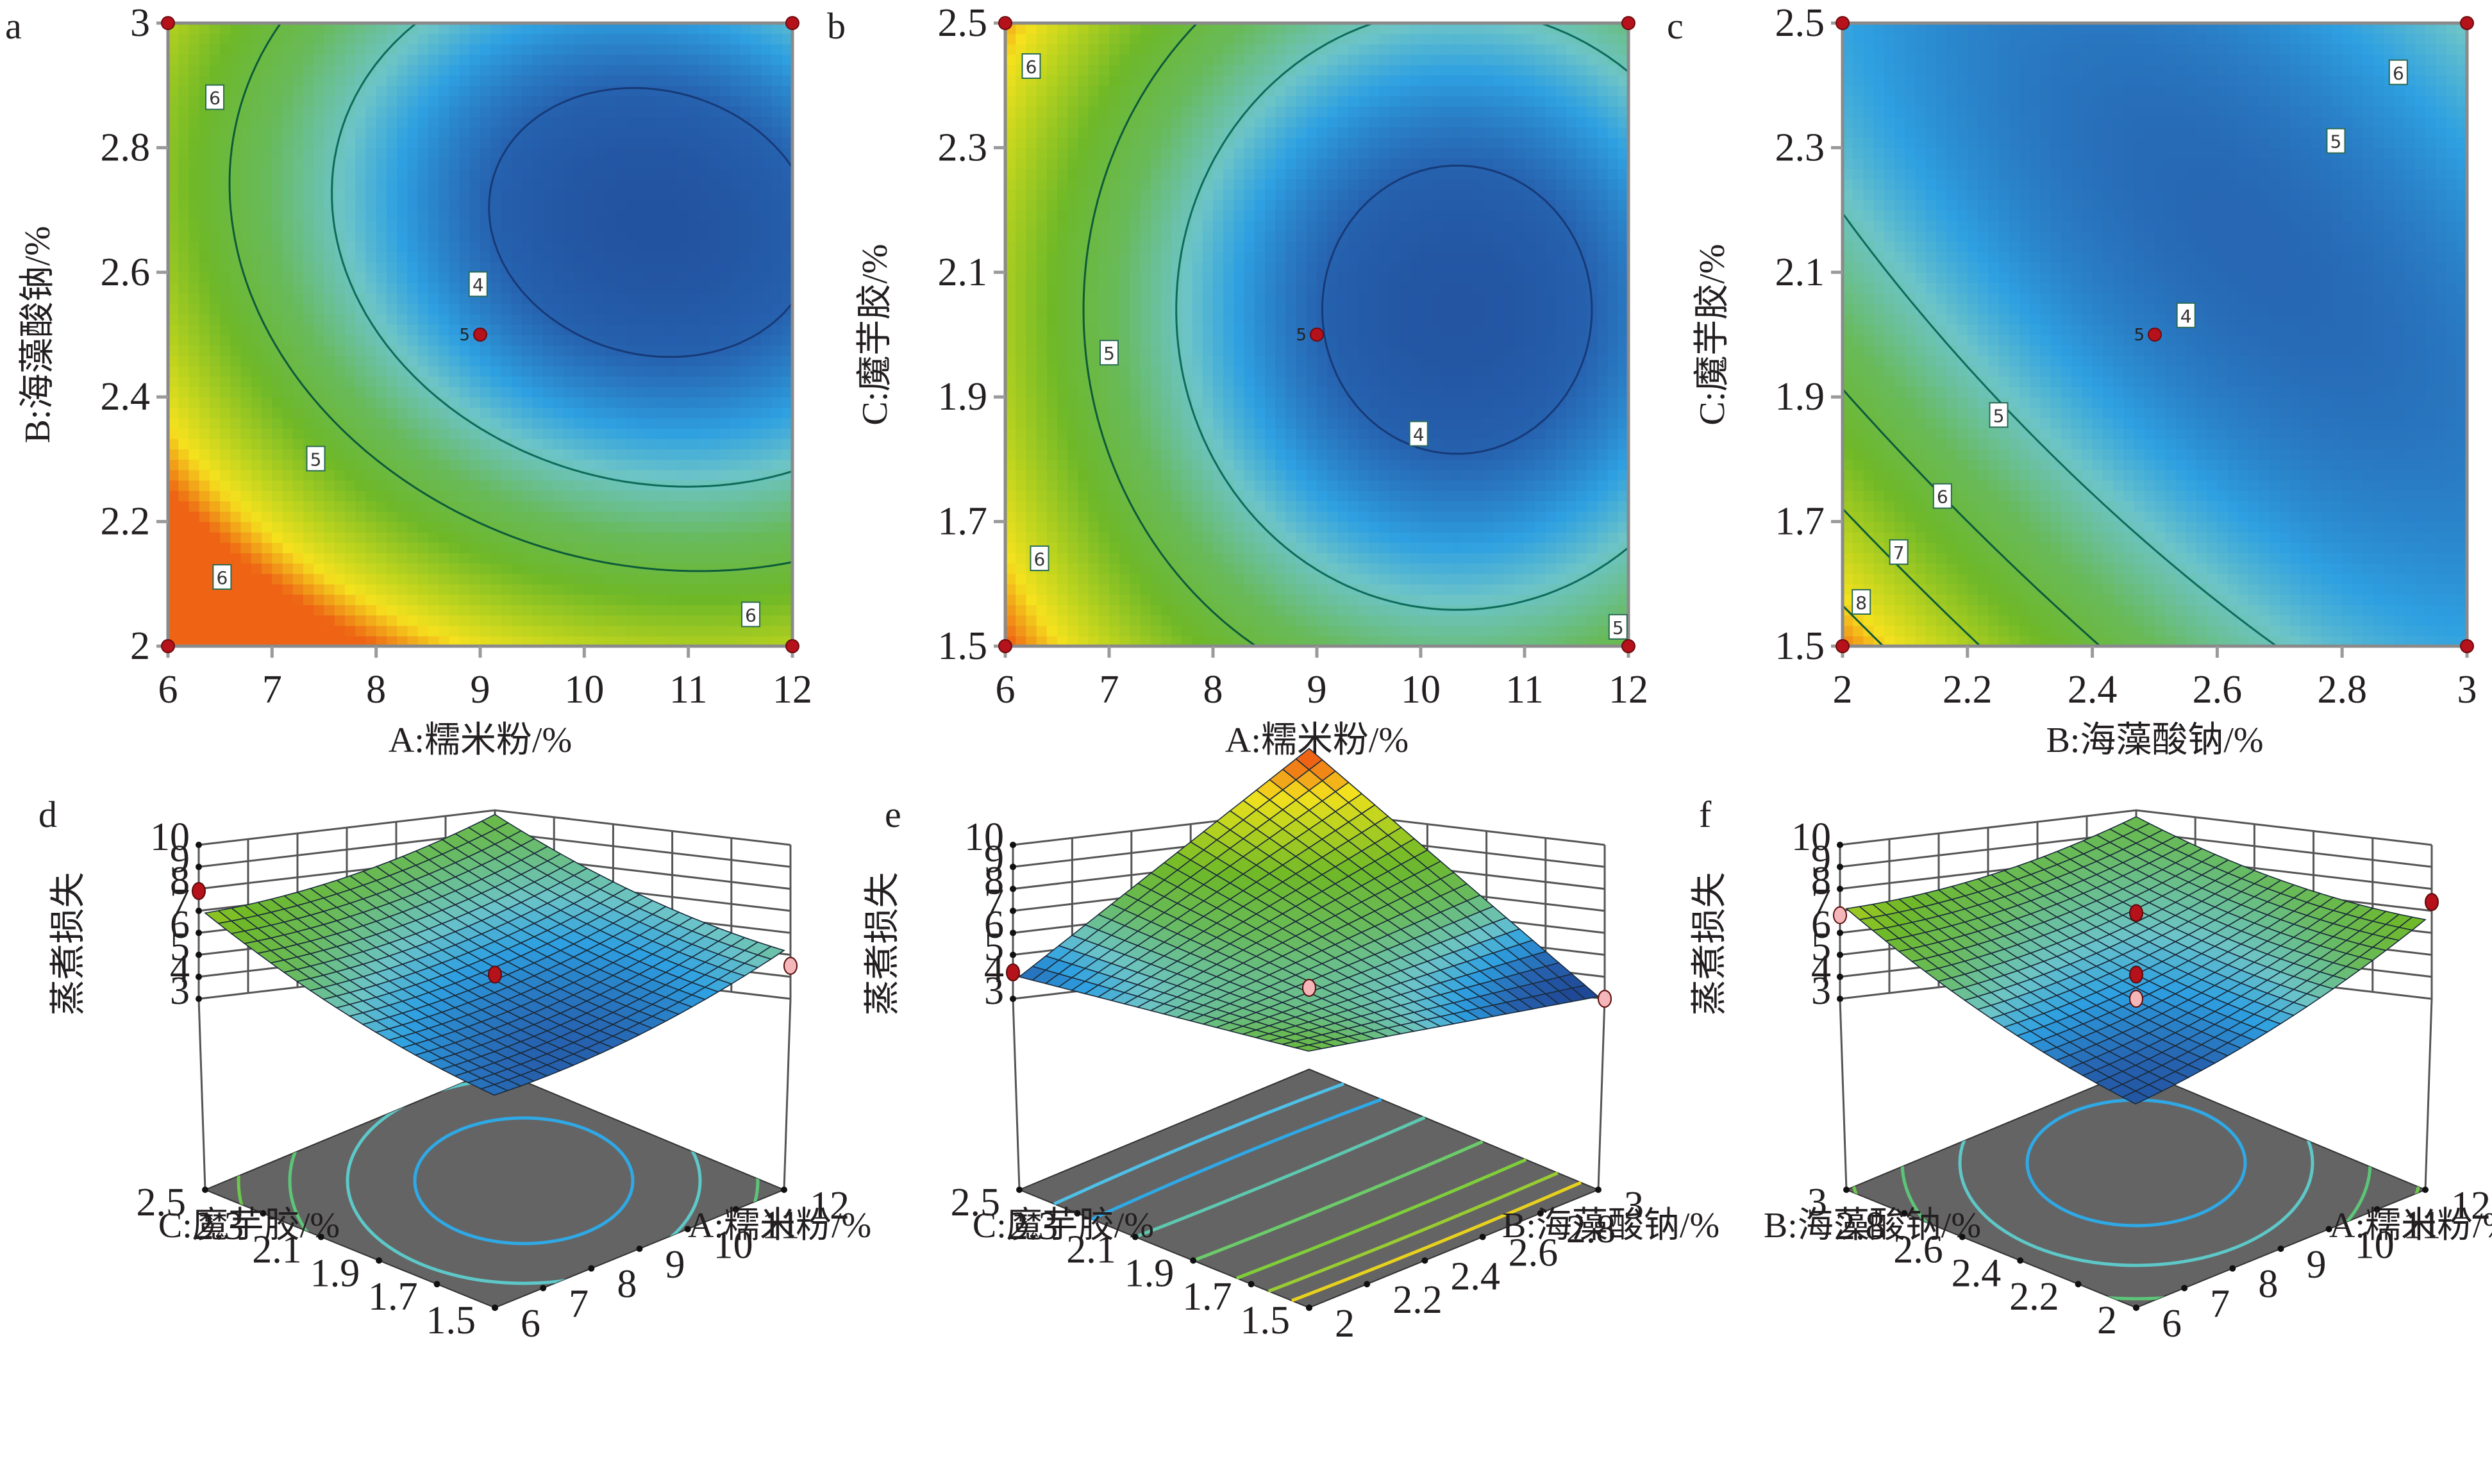  Describe the element at coordinates (792, 23) in the screenshot. I see `design-point` at that location.